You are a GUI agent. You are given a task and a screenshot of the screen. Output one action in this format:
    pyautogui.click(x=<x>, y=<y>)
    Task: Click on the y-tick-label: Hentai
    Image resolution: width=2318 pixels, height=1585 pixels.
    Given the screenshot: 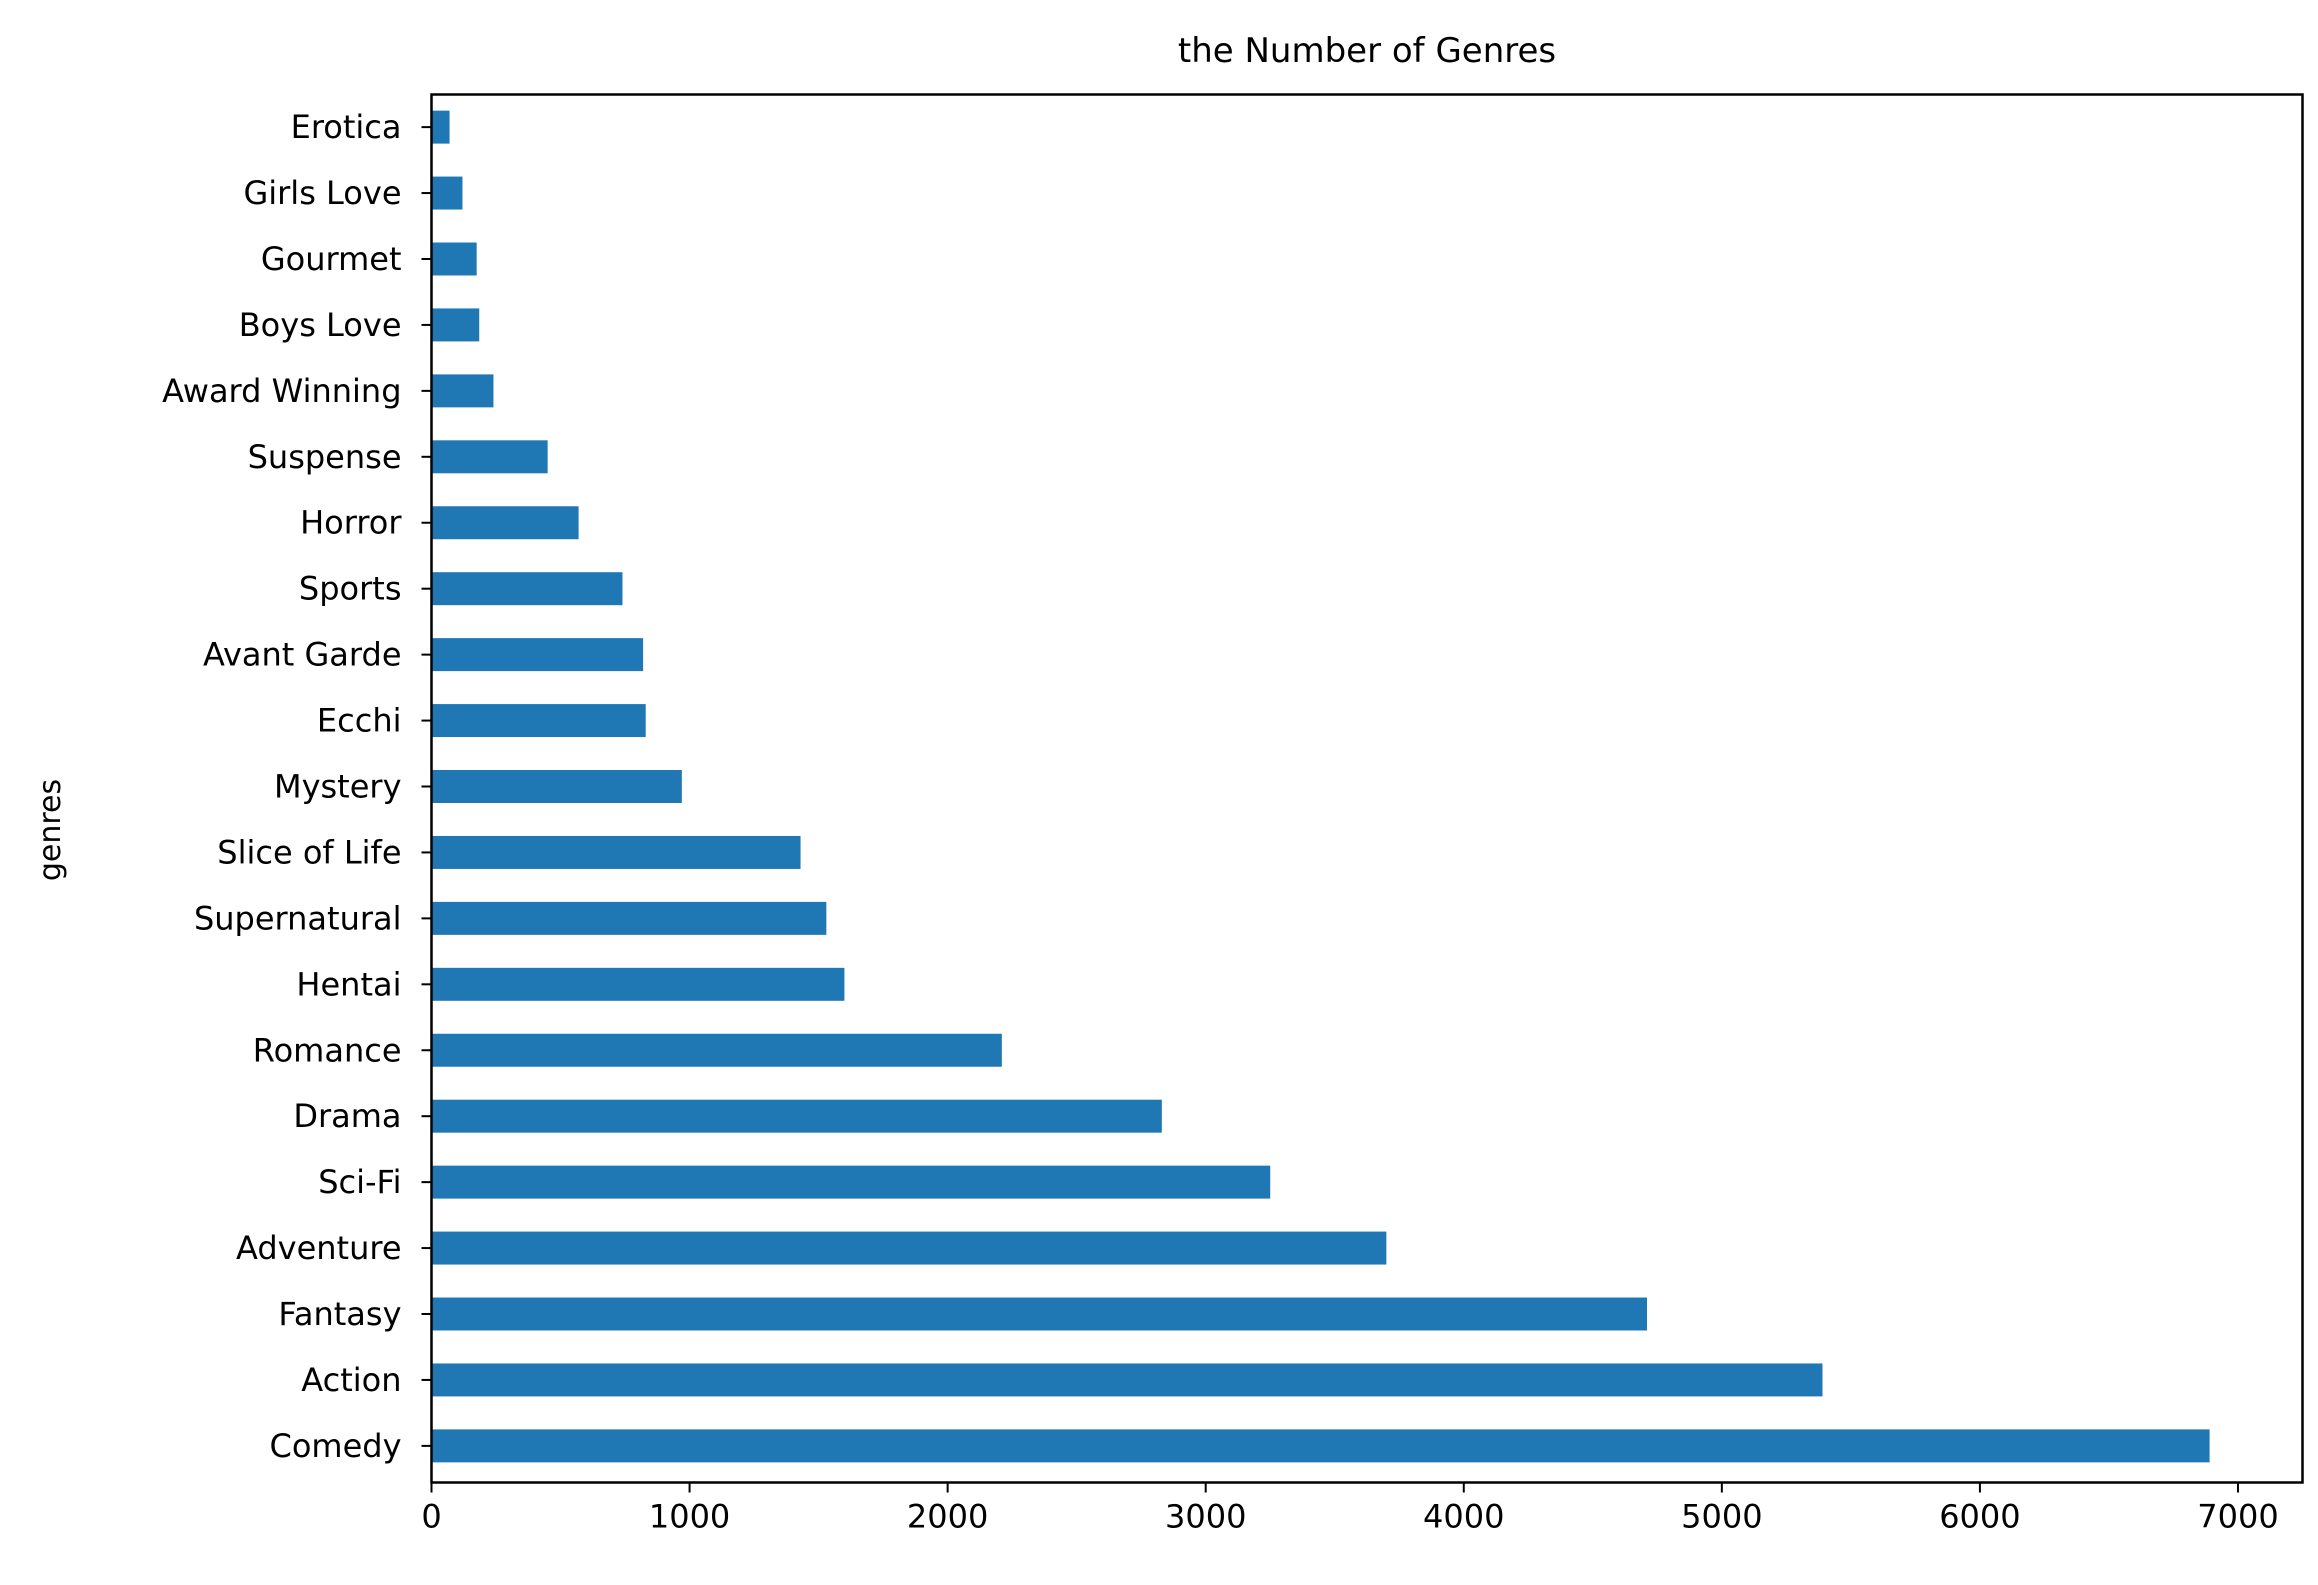 What is the action you would take?
    pyautogui.click(x=348, y=984)
    